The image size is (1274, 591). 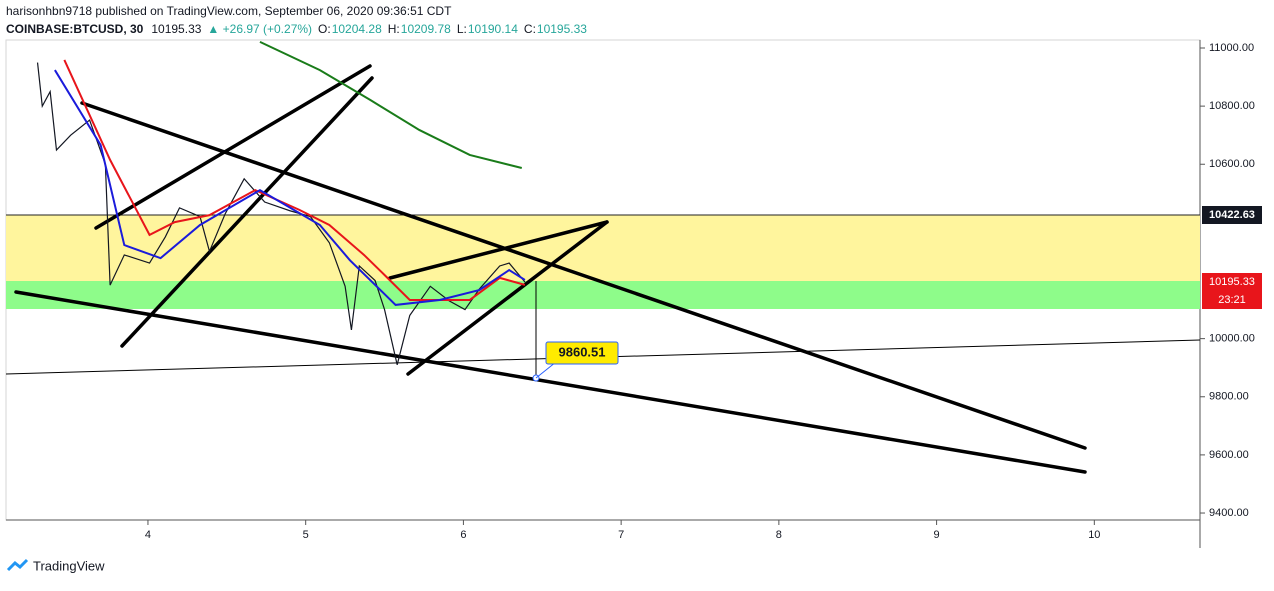 What do you see at coordinates (259, 29) in the screenshot?
I see `ohlc-change: ▲ +26.97 (+0.27%)` at bounding box center [259, 29].